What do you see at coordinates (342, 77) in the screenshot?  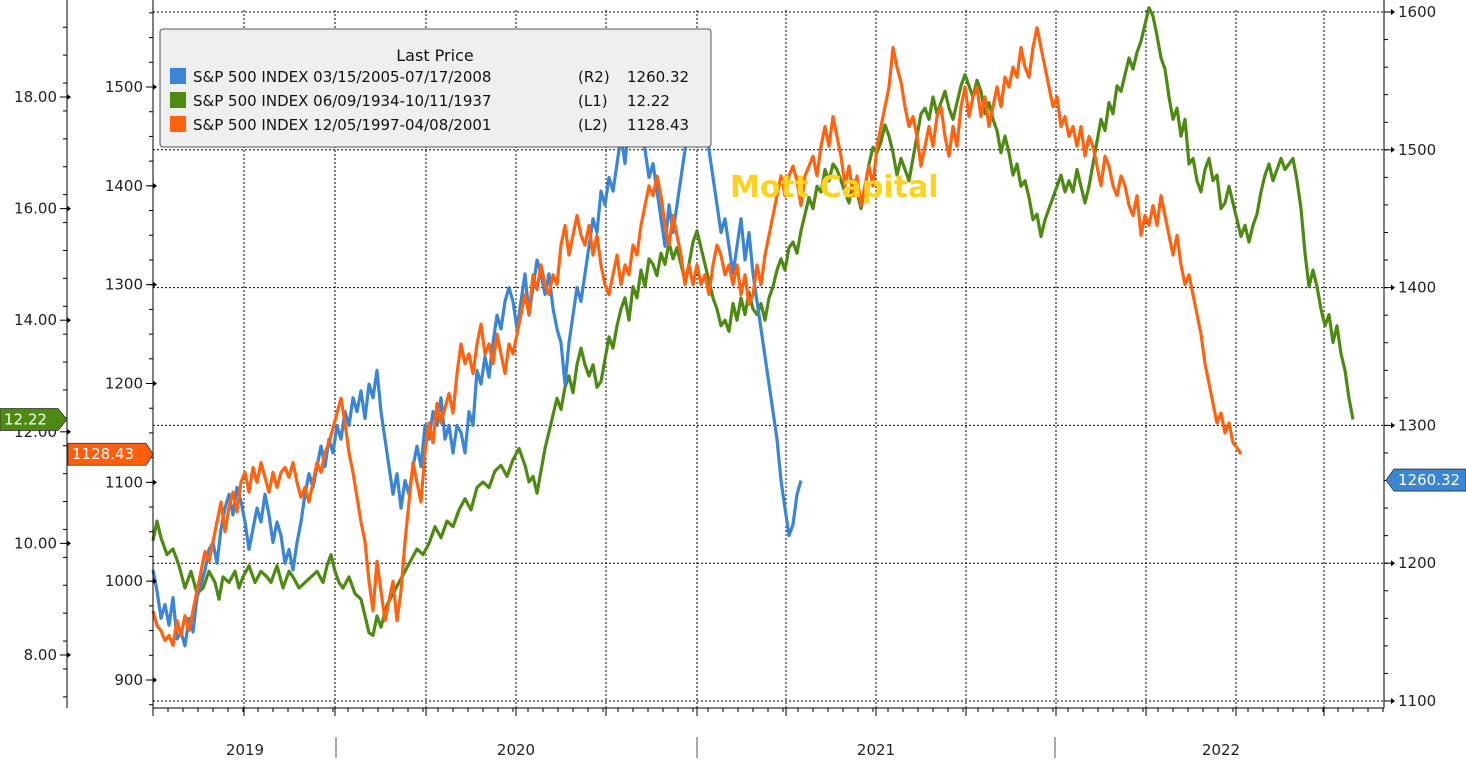 I see `legend-entry-label: S&P 500 INDEX 03/15/2005-07/17/2008` at bounding box center [342, 77].